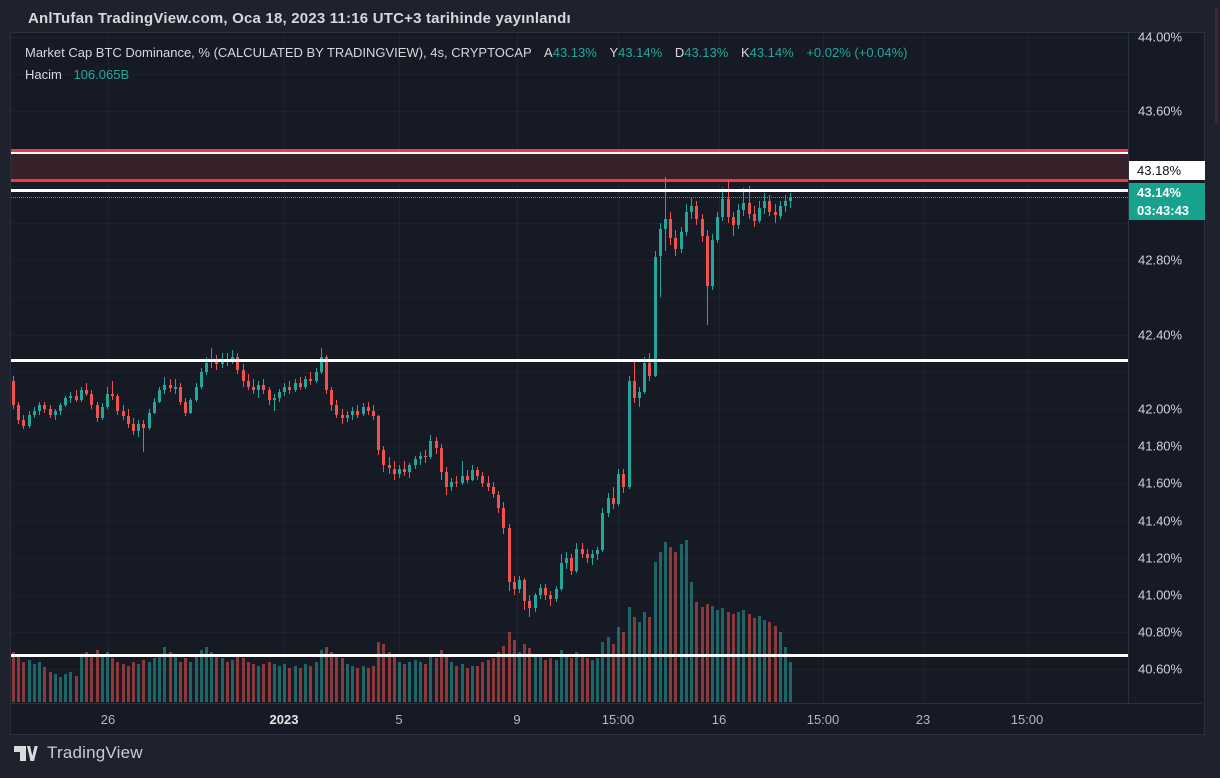 The width and height of the screenshot is (1220, 778). What do you see at coordinates (640, 52) in the screenshot?
I see `high-value: 43.14%` at bounding box center [640, 52].